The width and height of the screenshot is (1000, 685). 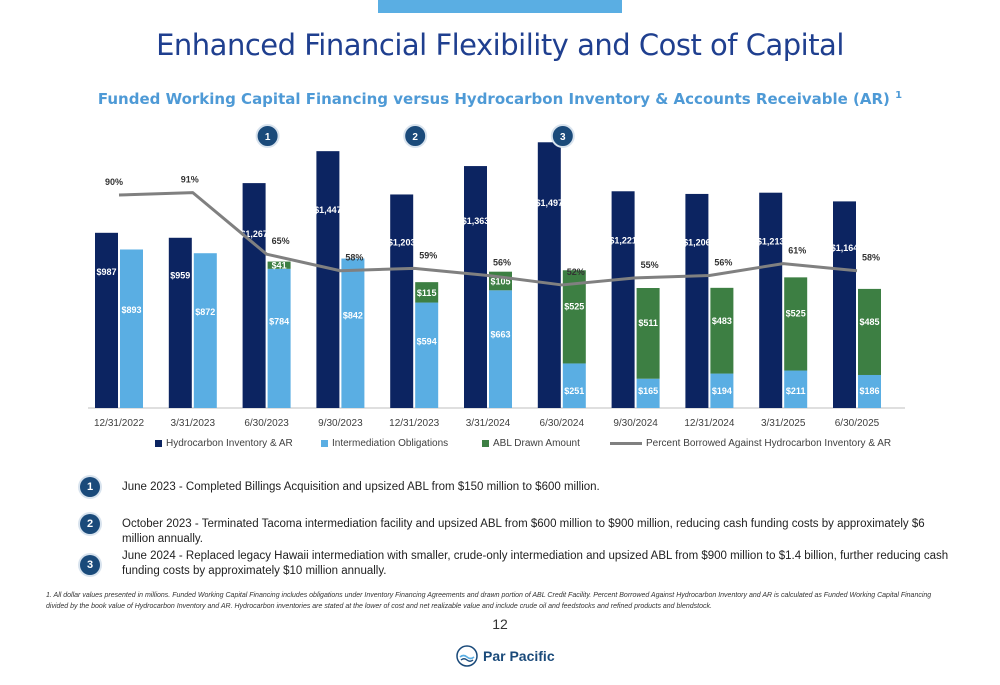 I want to click on bar-label-hydrocarbon: $1,267, so click(x=254, y=234).